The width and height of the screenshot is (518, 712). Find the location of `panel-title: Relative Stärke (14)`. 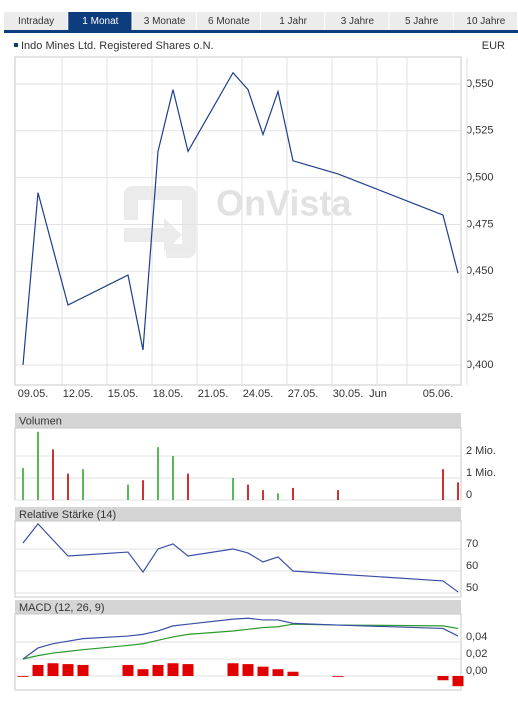

panel-title: Relative Stärke (14) is located at coordinates (67, 515).